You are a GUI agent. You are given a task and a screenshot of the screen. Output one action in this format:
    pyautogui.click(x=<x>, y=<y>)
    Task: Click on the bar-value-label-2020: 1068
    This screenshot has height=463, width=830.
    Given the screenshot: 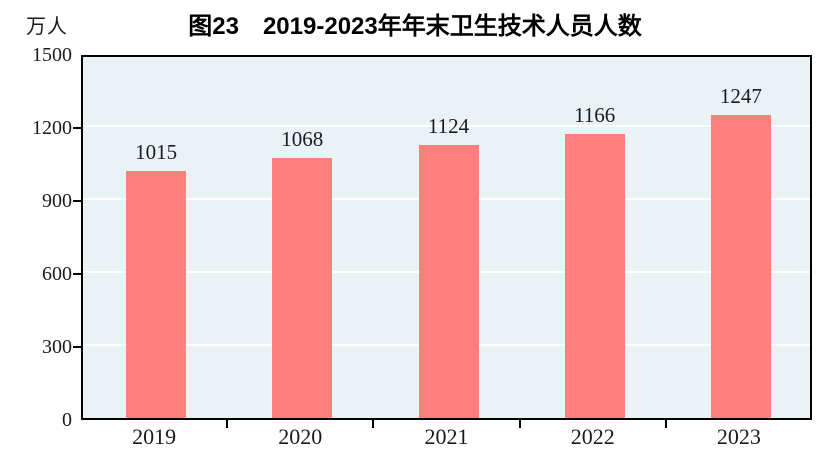 What is the action you would take?
    pyautogui.click(x=302, y=139)
    